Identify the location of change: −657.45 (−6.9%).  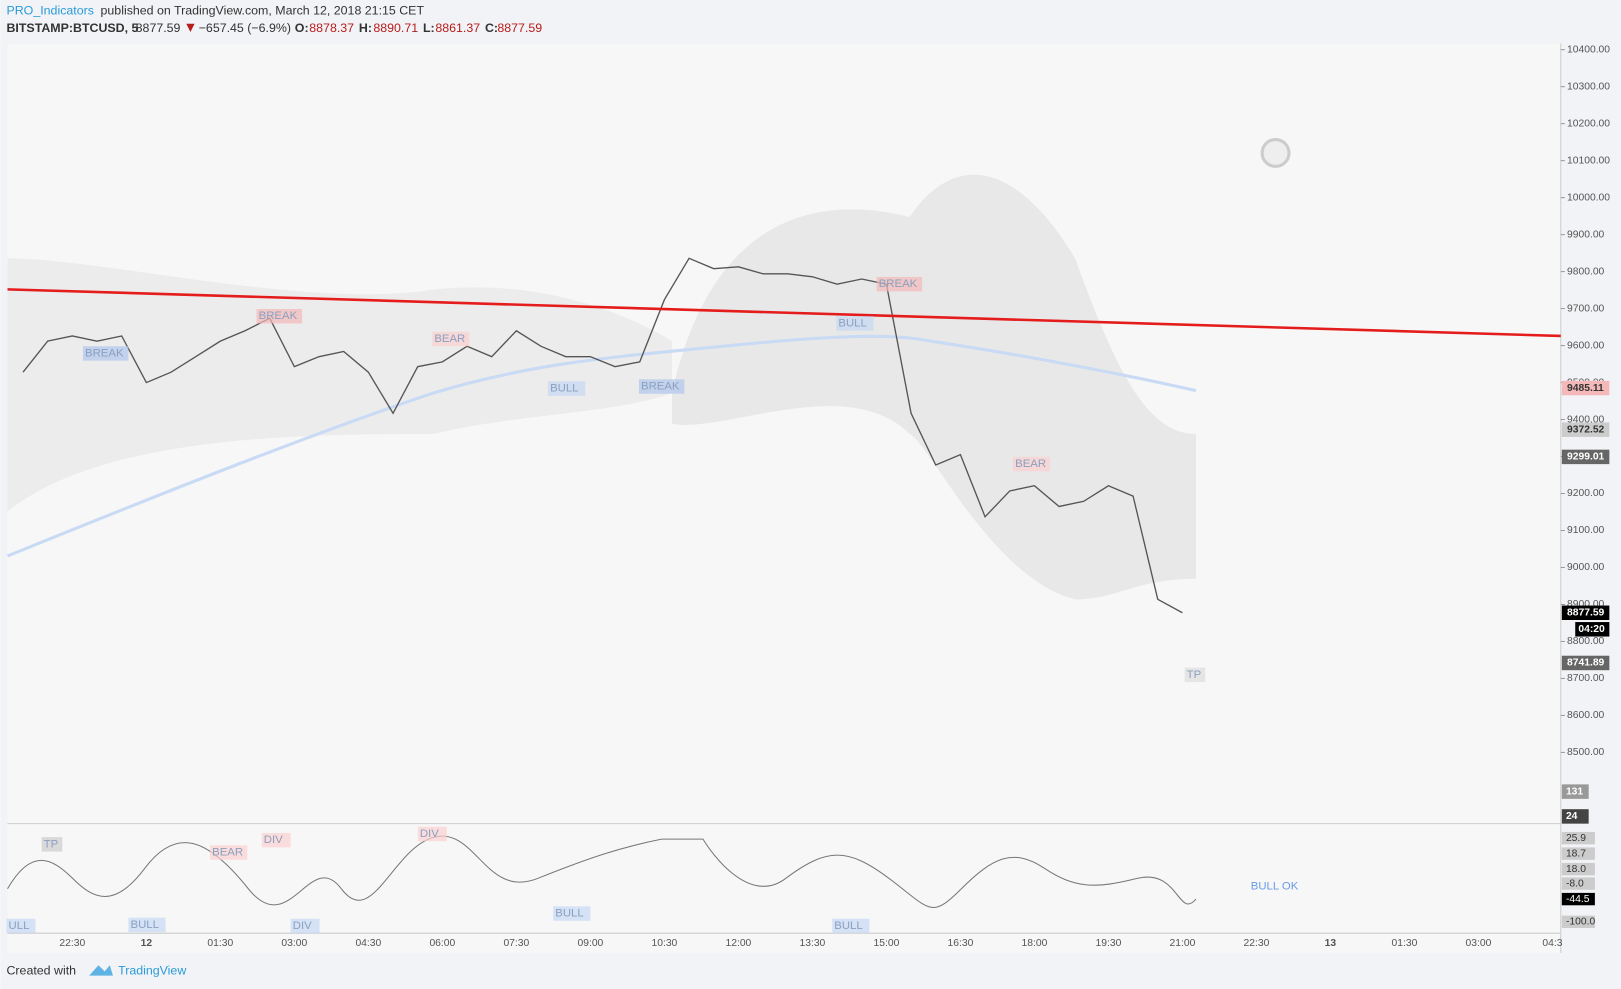
(245, 28).